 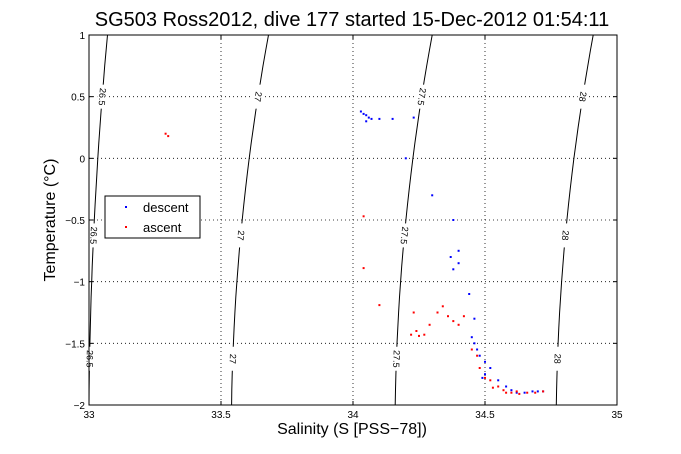 What do you see at coordinates (166, 207) in the screenshot?
I see `legend-label-descent: descent` at bounding box center [166, 207].